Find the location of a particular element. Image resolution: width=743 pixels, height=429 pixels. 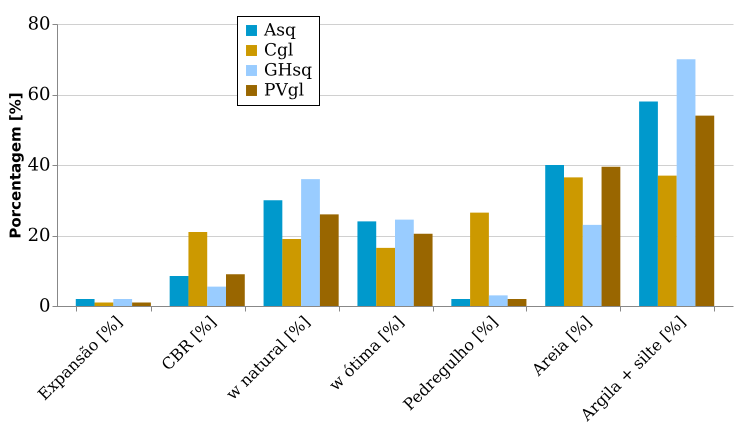

legend-label: PVgl is located at coordinates (284, 90).